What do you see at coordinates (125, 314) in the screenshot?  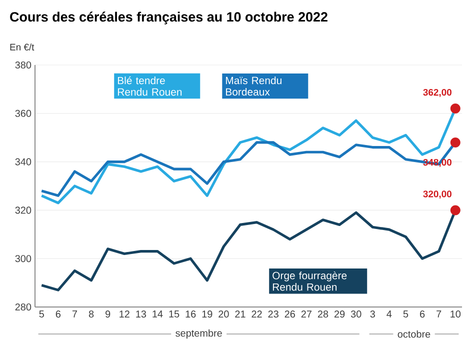 I see `x-tick-label: 12` at bounding box center [125, 314].